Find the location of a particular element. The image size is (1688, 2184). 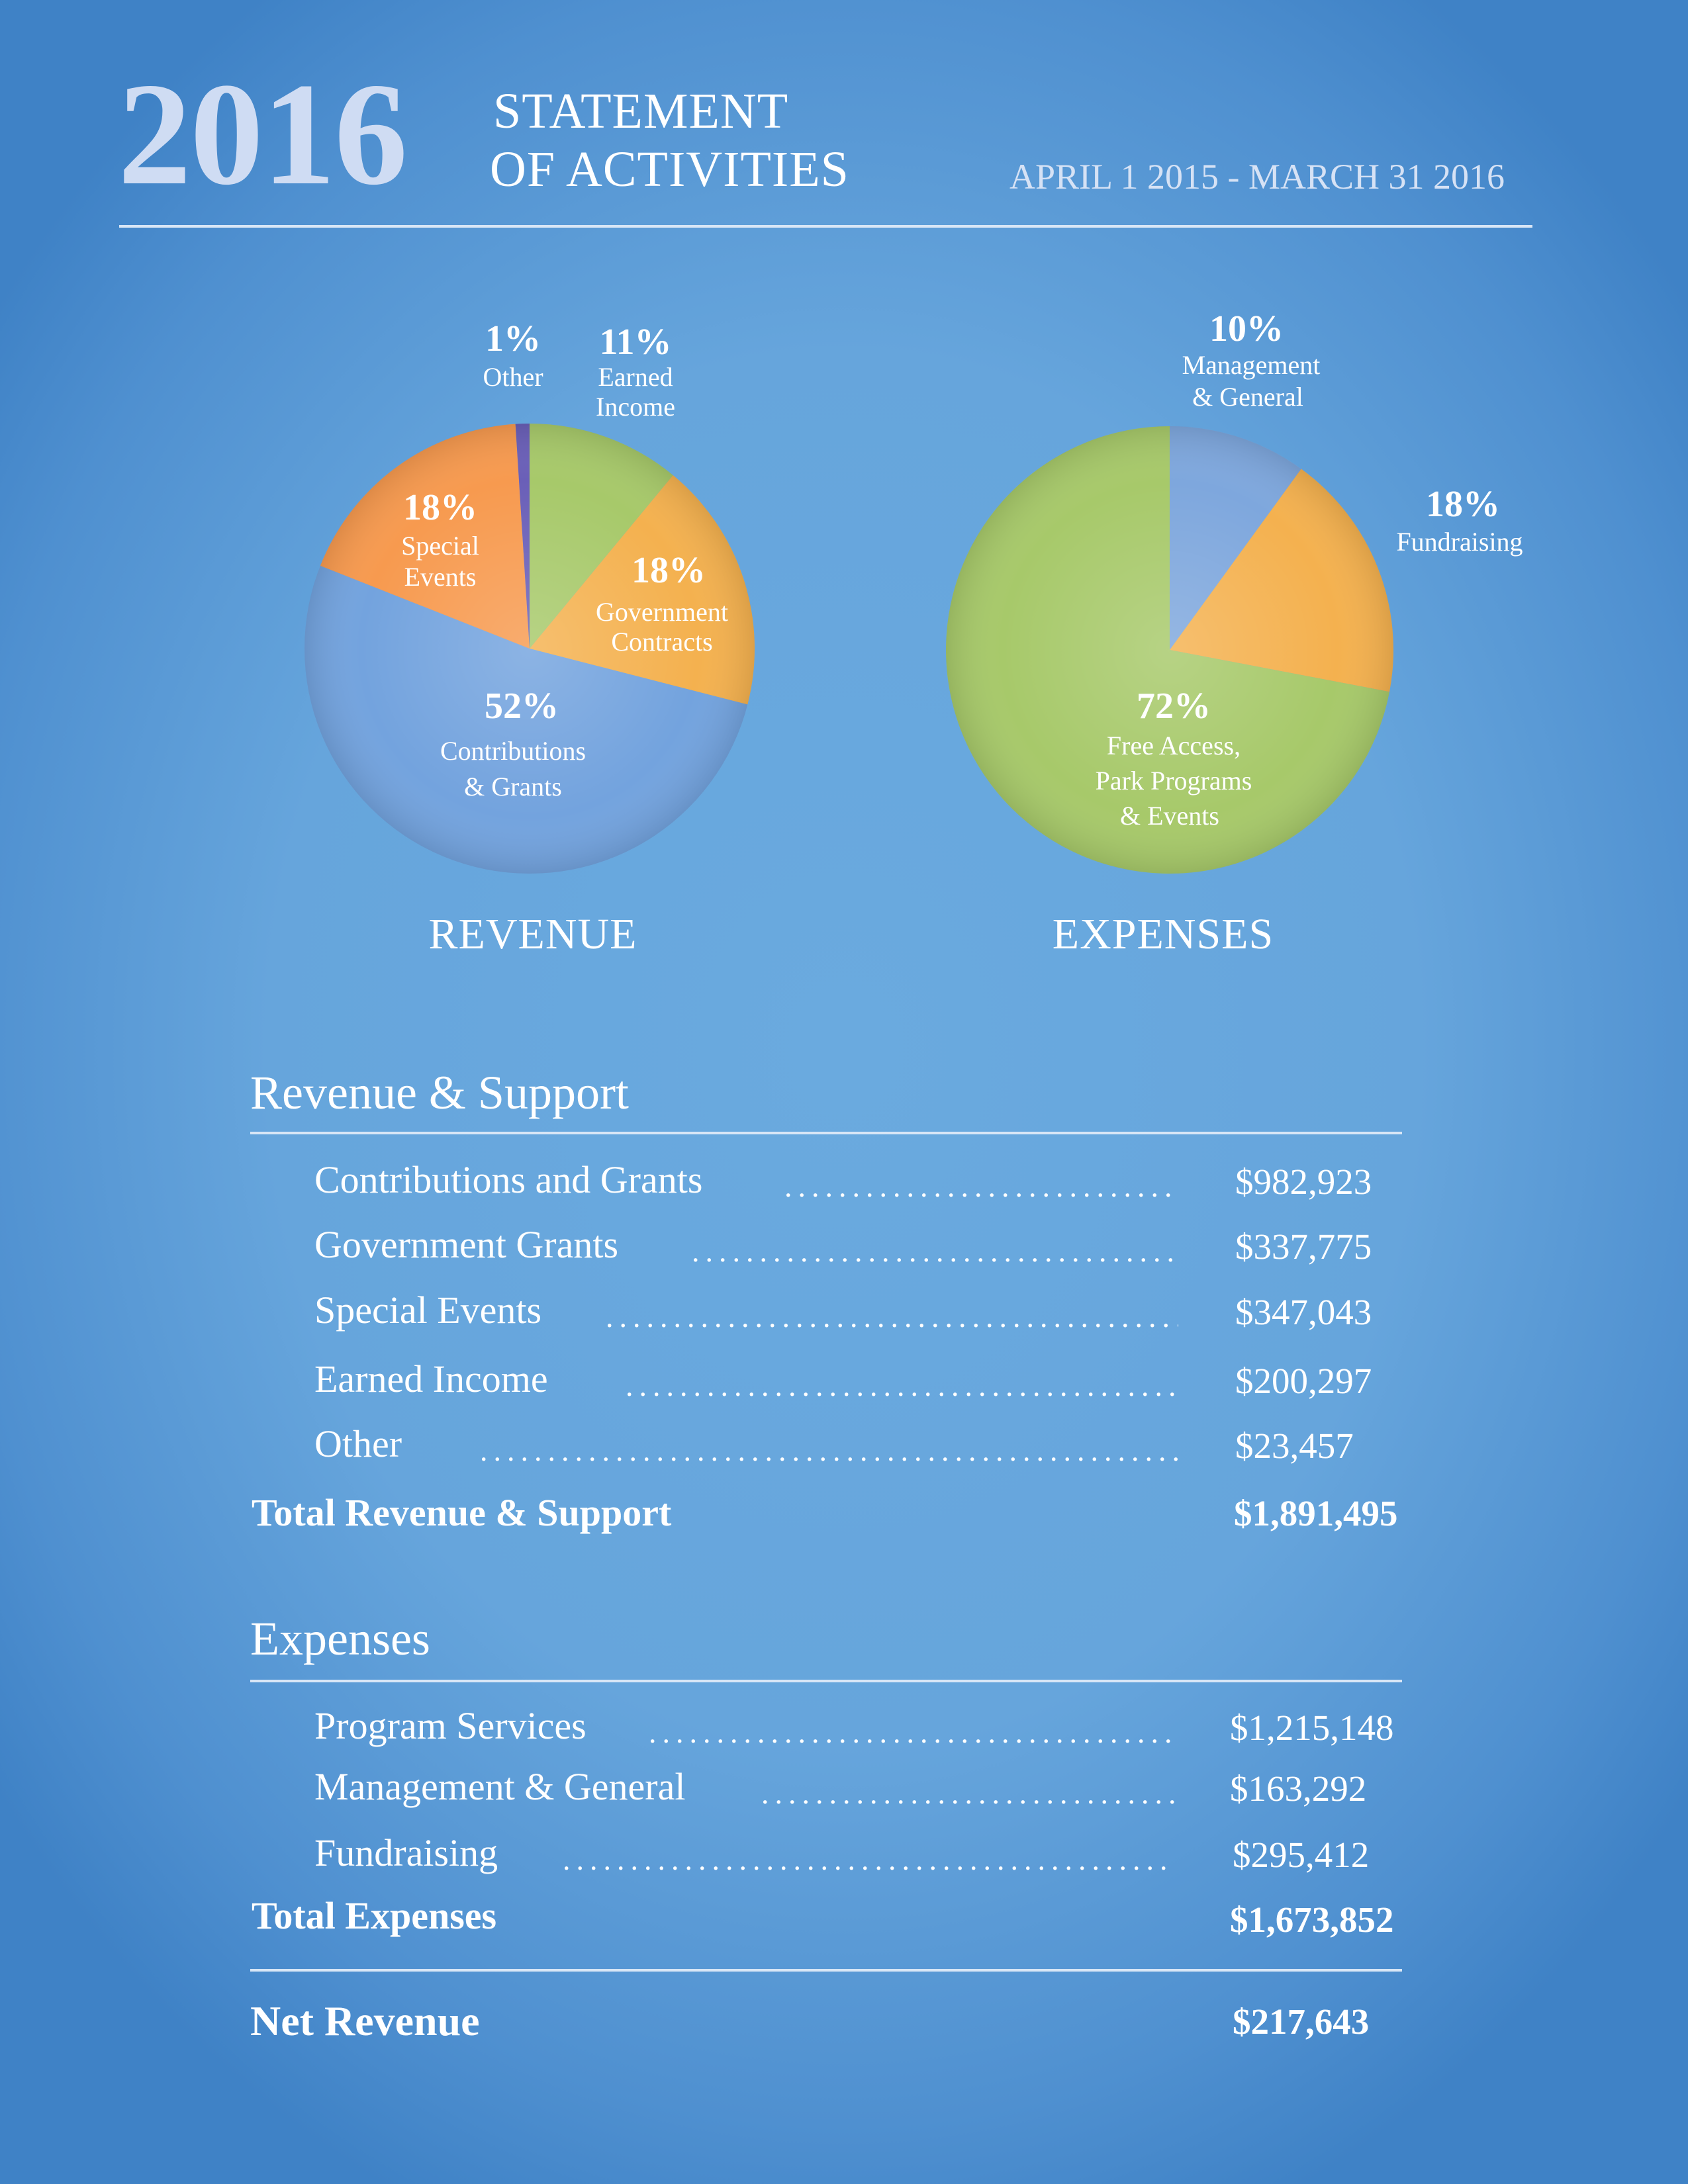

expense-item-label: Management & General is located at coordinates (500, 1786).